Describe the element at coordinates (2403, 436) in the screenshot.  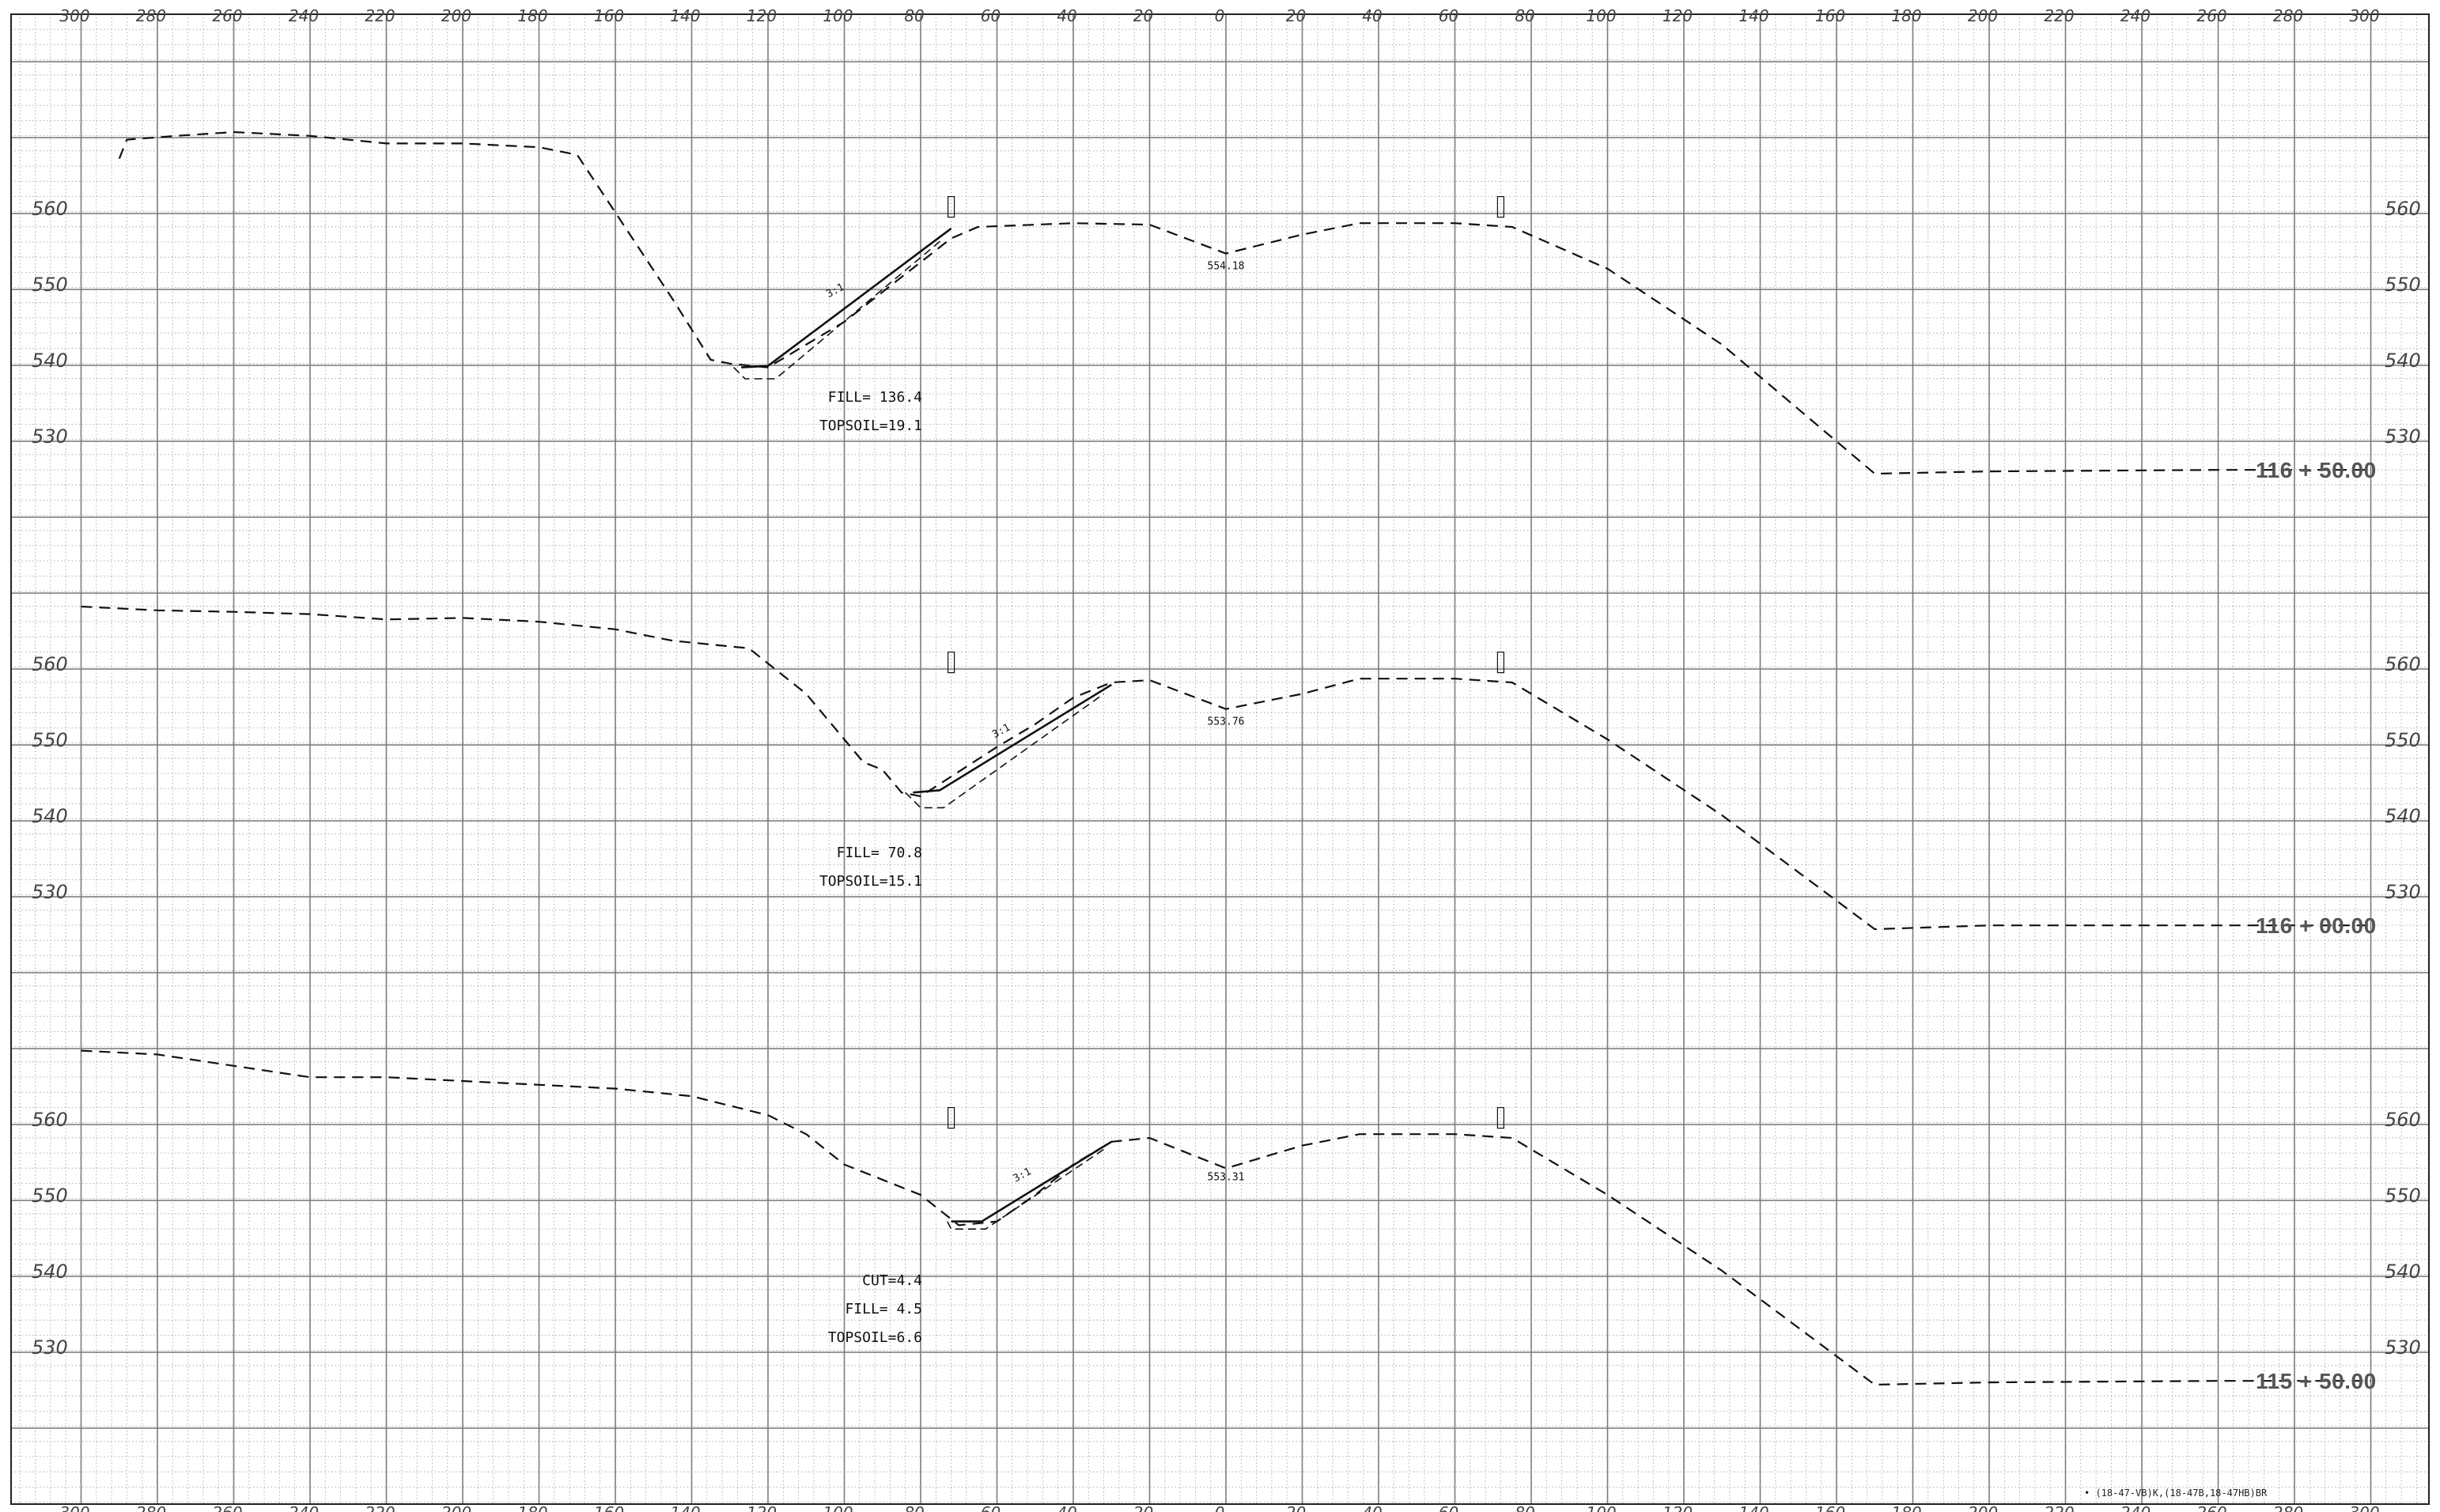
I see `elevation-label-right: 530` at that location.